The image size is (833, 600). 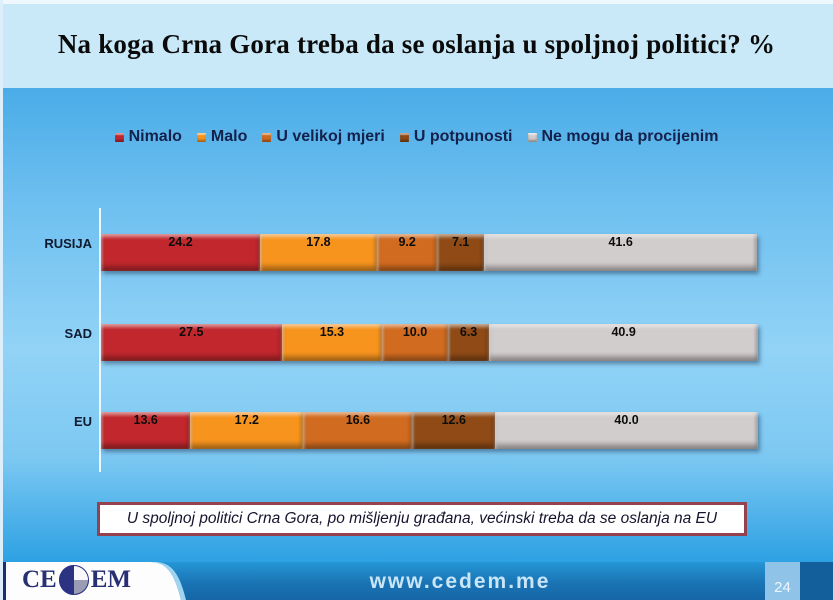 What do you see at coordinates (460, 242) in the screenshot?
I see `bar-value-label: 7.1` at bounding box center [460, 242].